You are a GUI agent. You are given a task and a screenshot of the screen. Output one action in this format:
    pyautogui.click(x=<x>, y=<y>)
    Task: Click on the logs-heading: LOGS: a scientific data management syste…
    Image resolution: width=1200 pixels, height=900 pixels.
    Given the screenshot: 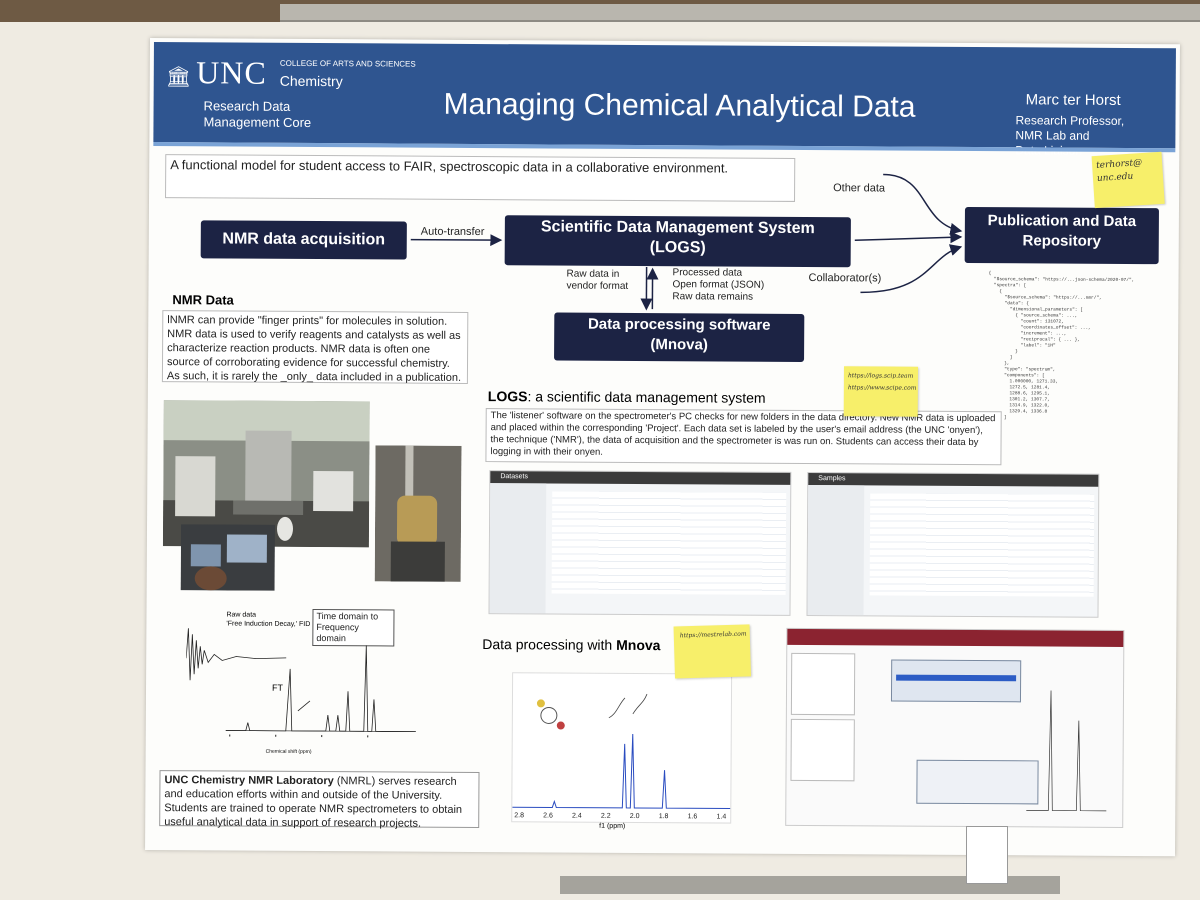 What is the action you would take?
    pyautogui.click(x=626, y=397)
    